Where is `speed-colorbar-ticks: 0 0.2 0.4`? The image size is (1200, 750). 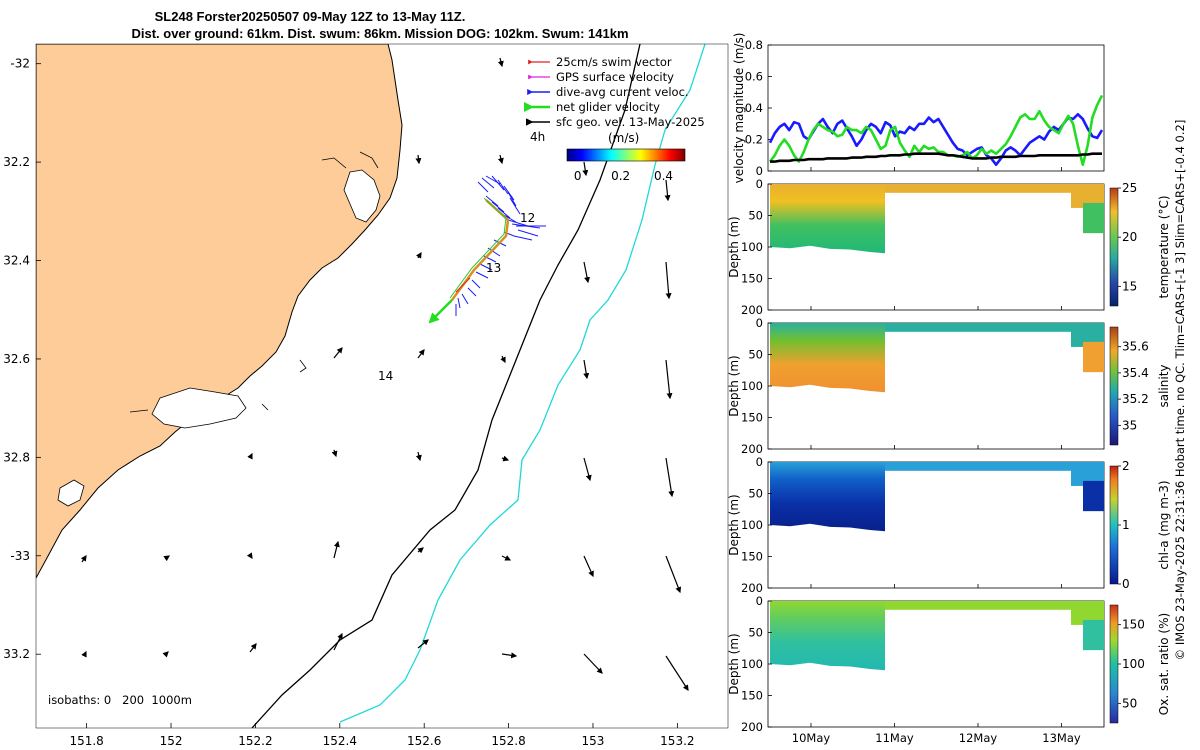
speed-colorbar-ticks: 0 0.2 0.4 is located at coordinates (623, 176).